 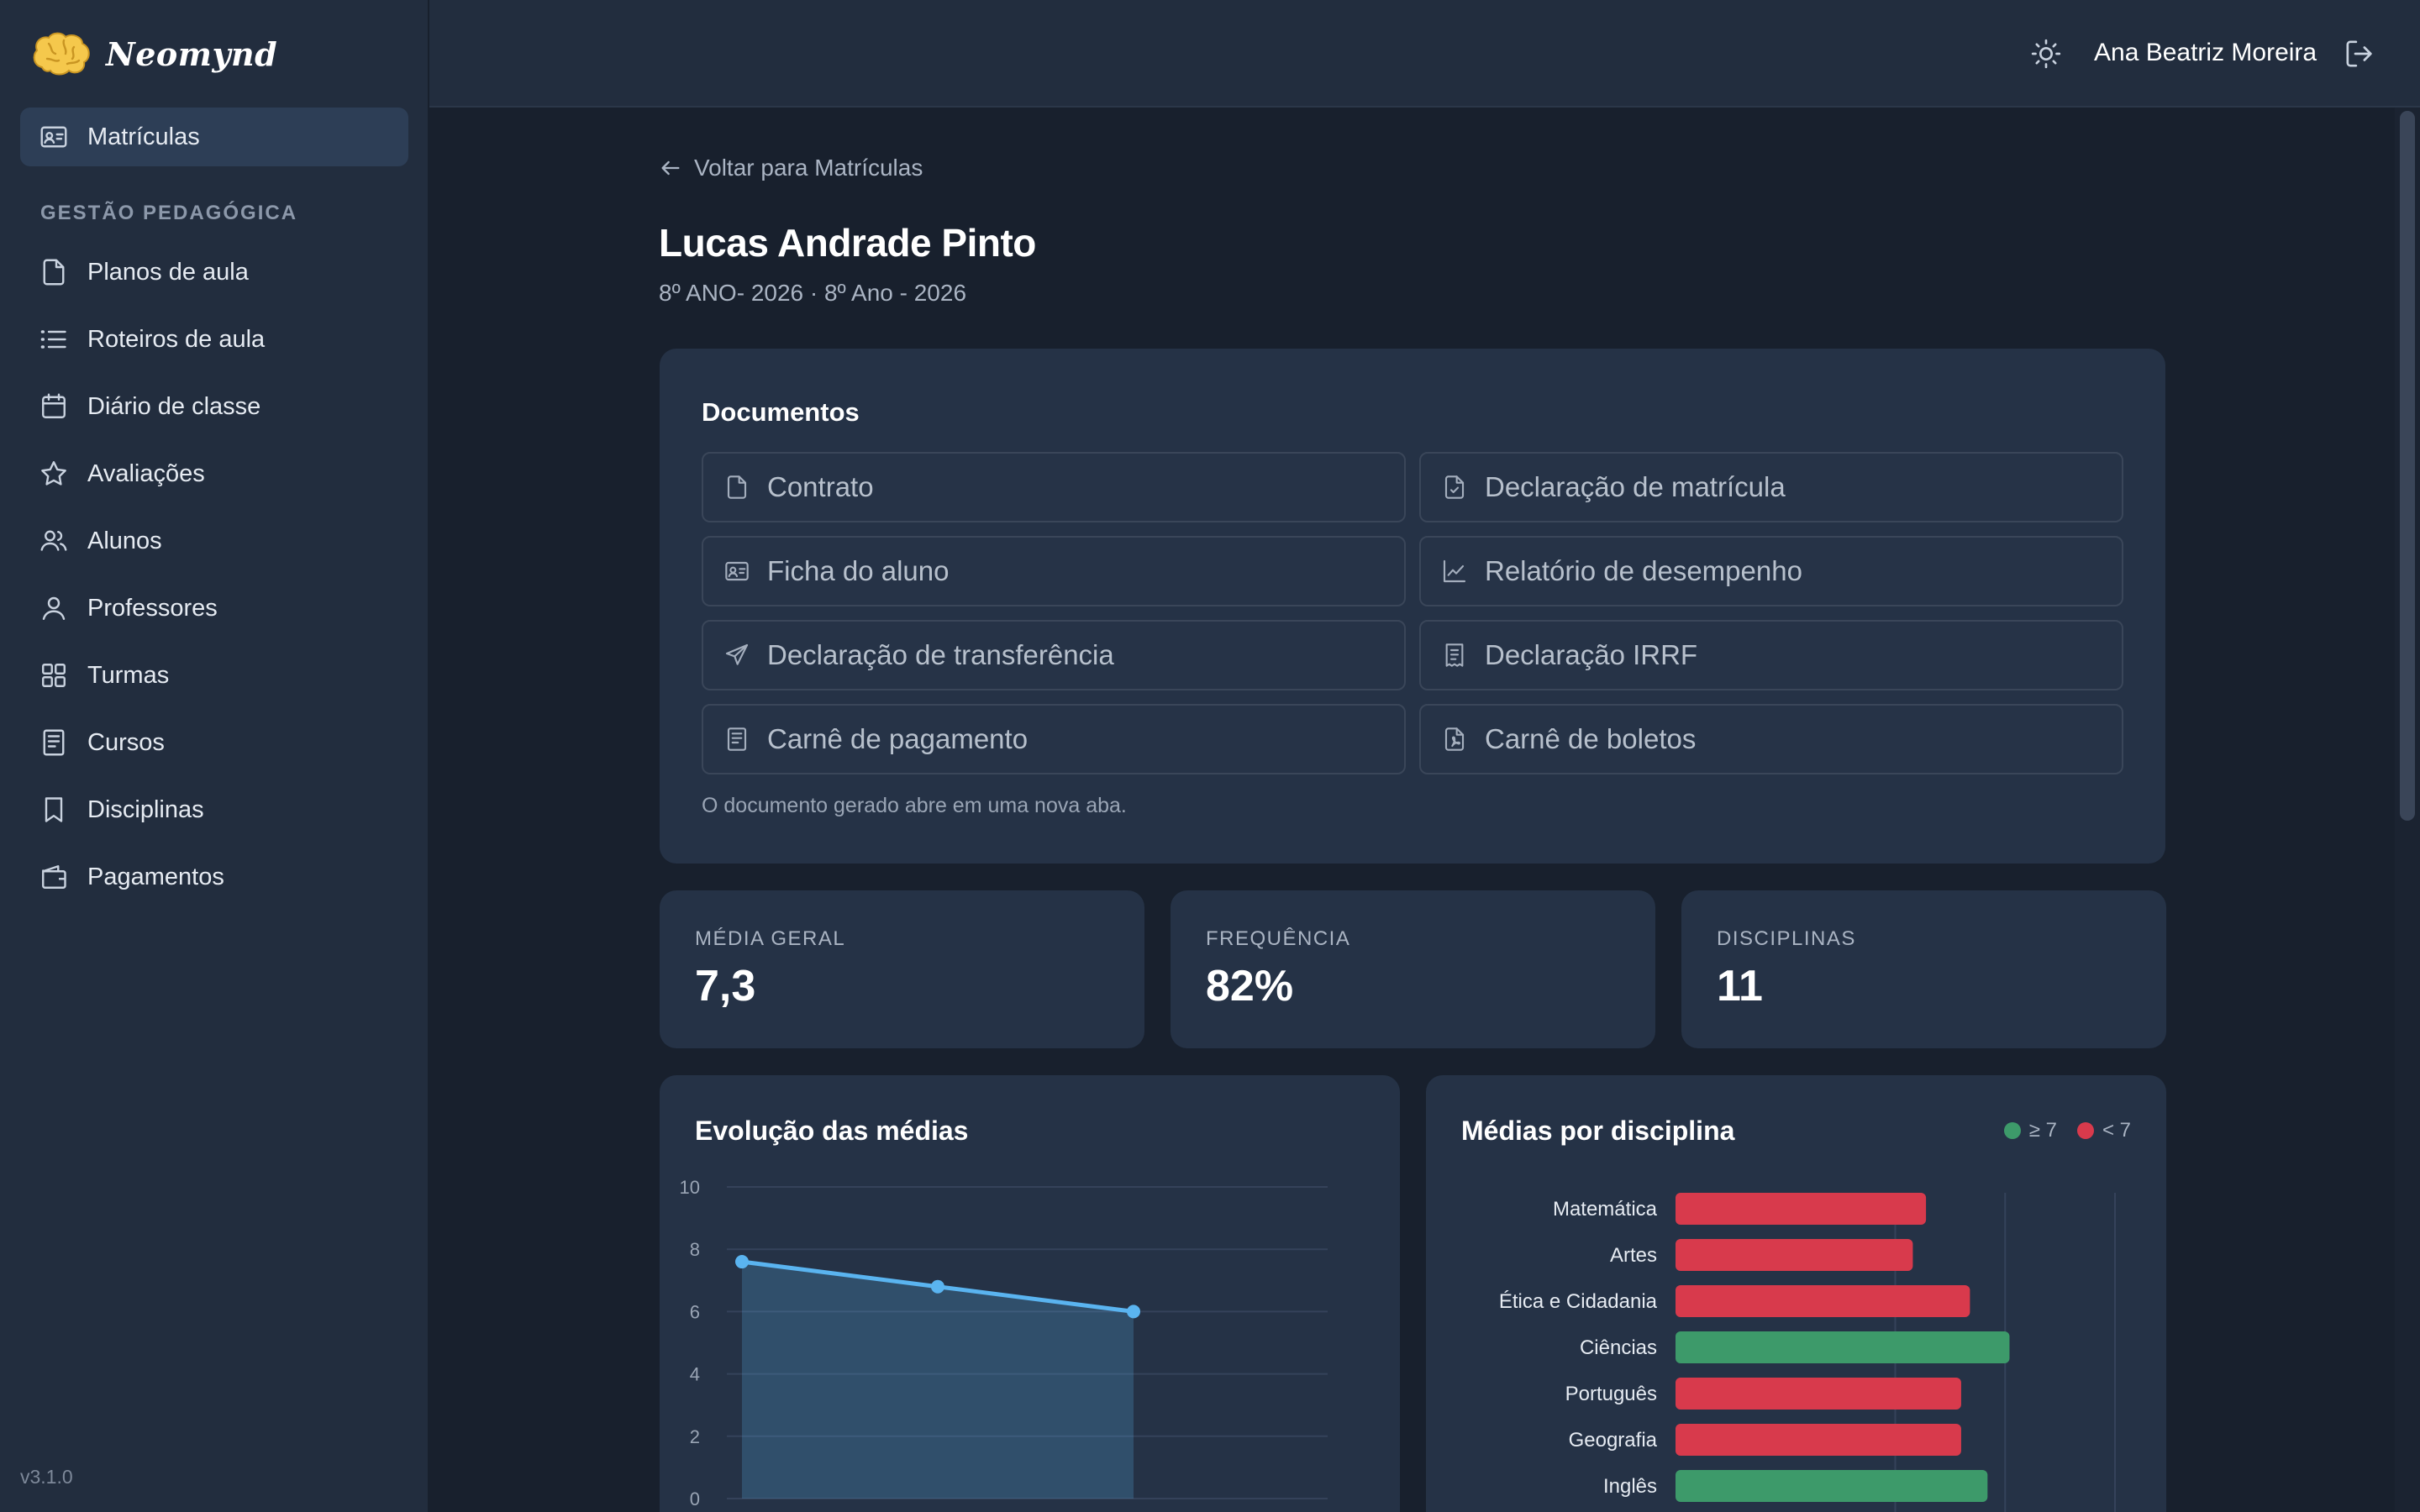 What do you see at coordinates (1771, 571) in the screenshot?
I see `relatorio-desempenho-button: Relatório de desempenho` at bounding box center [1771, 571].